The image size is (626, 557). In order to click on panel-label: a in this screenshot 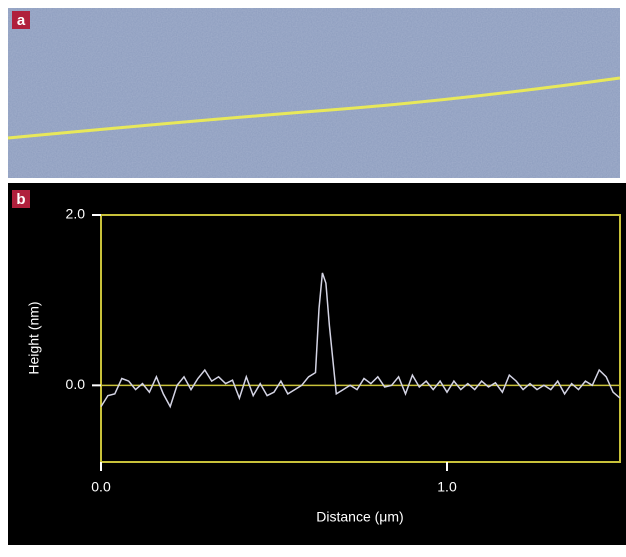, I will do `click(21, 20)`.